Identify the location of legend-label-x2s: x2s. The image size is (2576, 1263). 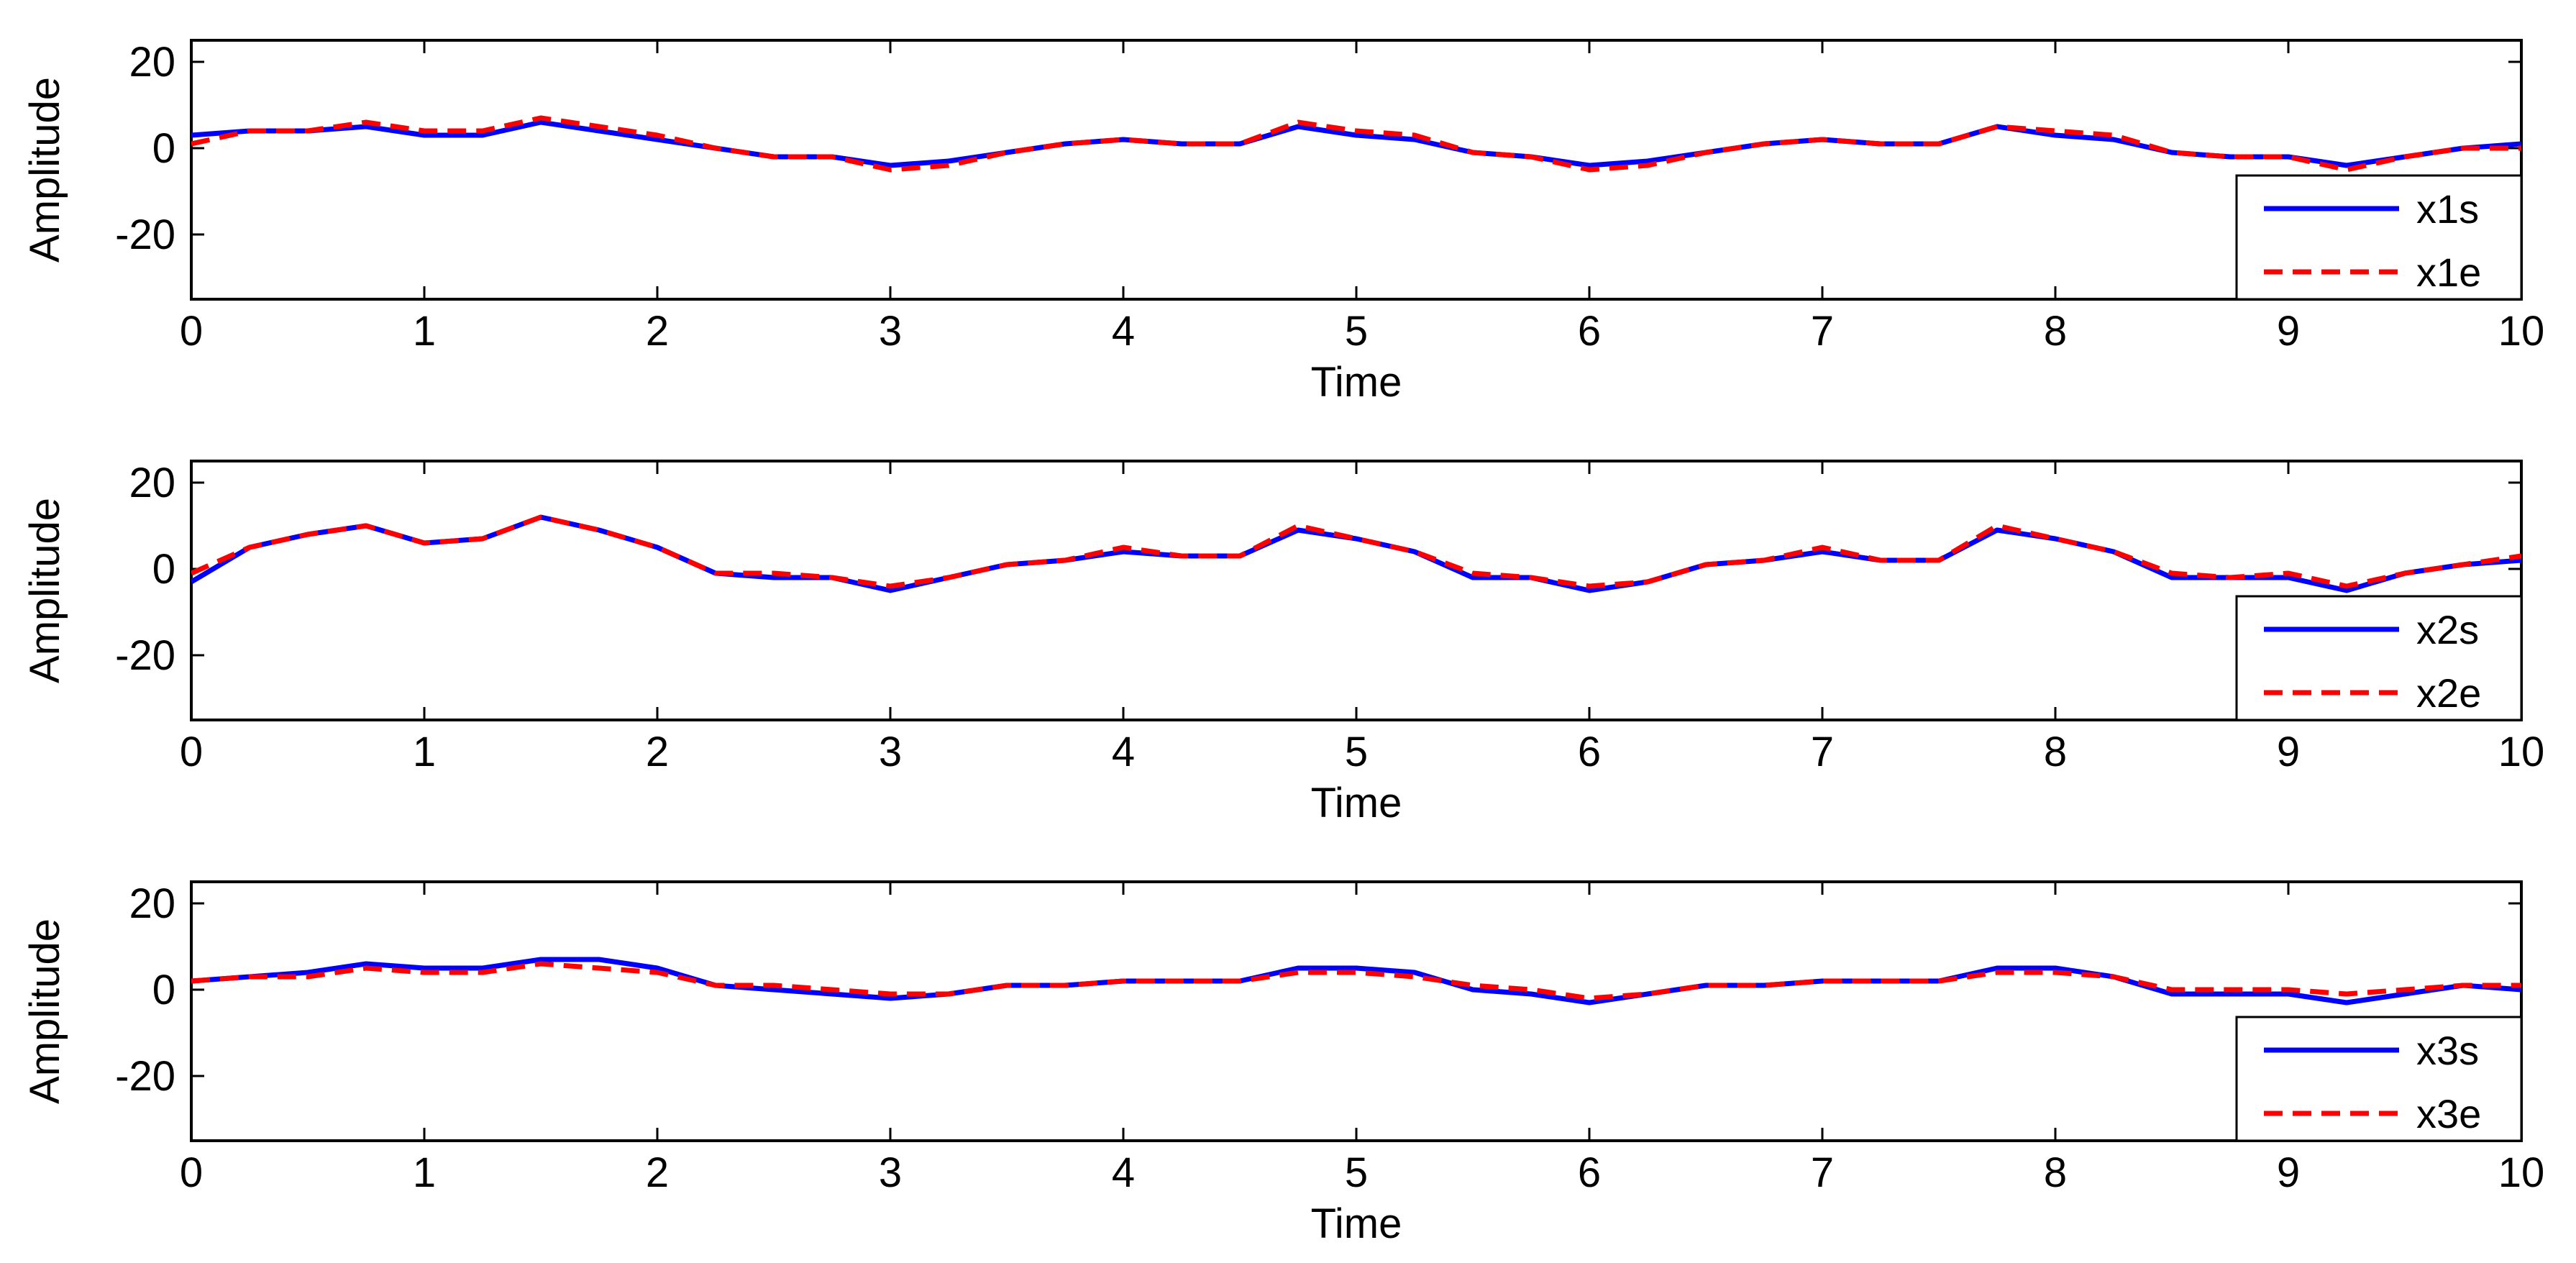
(2447, 629).